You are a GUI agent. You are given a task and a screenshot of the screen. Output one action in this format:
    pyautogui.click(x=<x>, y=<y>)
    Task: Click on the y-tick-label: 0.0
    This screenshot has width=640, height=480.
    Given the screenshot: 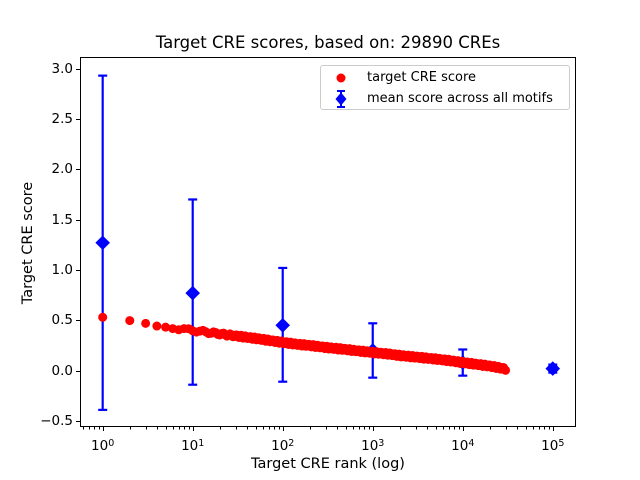 What is the action you would take?
    pyautogui.click(x=62, y=370)
    